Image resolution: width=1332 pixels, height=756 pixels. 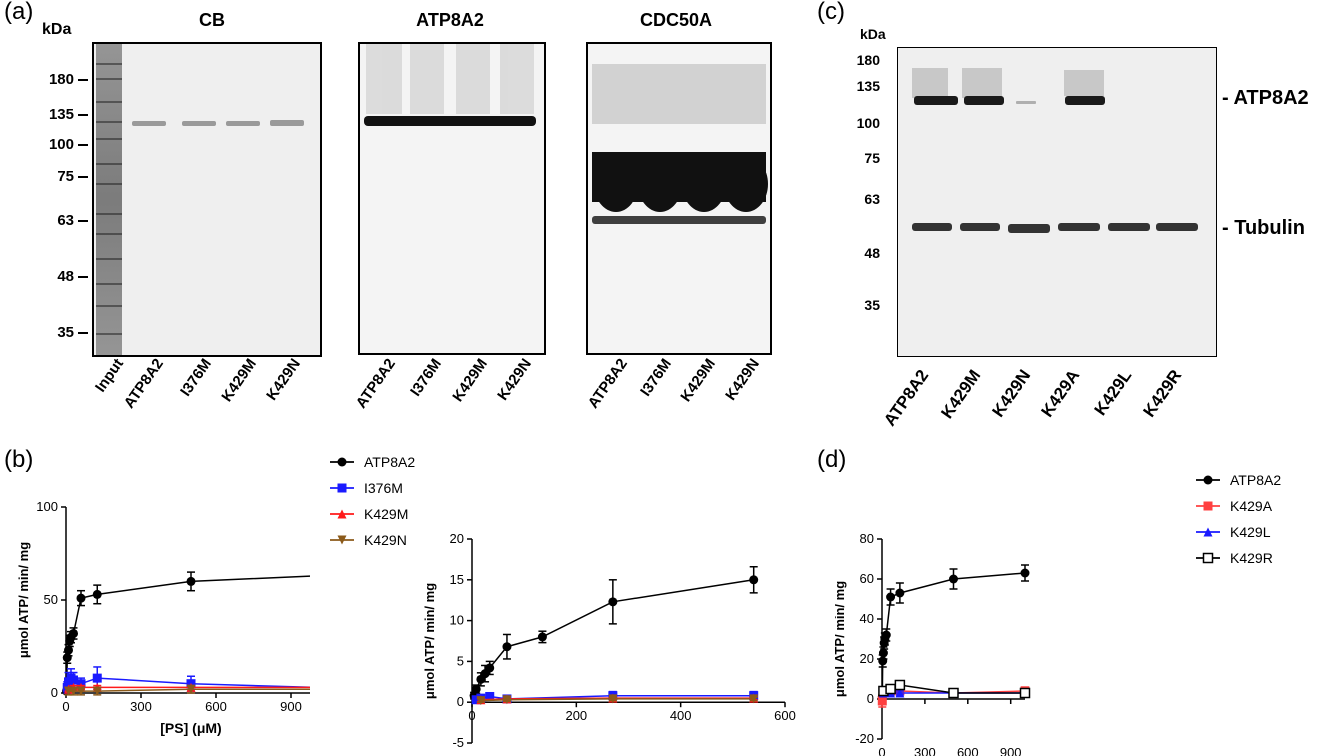 What do you see at coordinates (207, 199) in the screenshot?
I see `cb-gel` at bounding box center [207, 199].